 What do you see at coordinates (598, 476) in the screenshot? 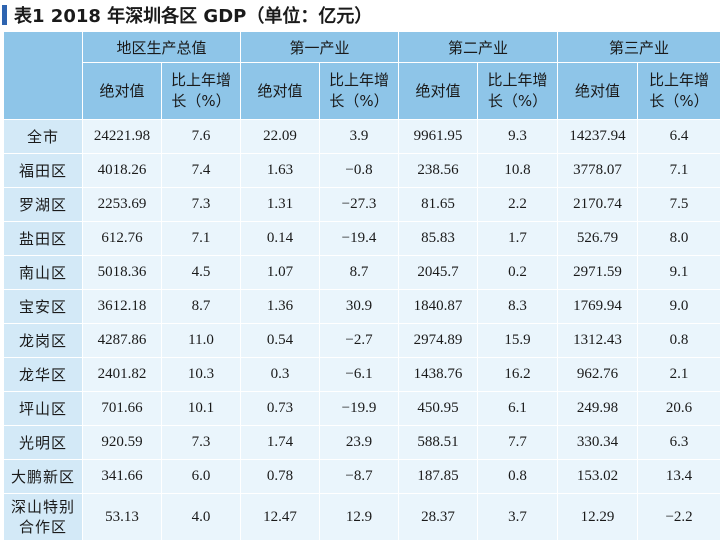
I see `table-cell: 153.02` at bounding box center [598, 476].